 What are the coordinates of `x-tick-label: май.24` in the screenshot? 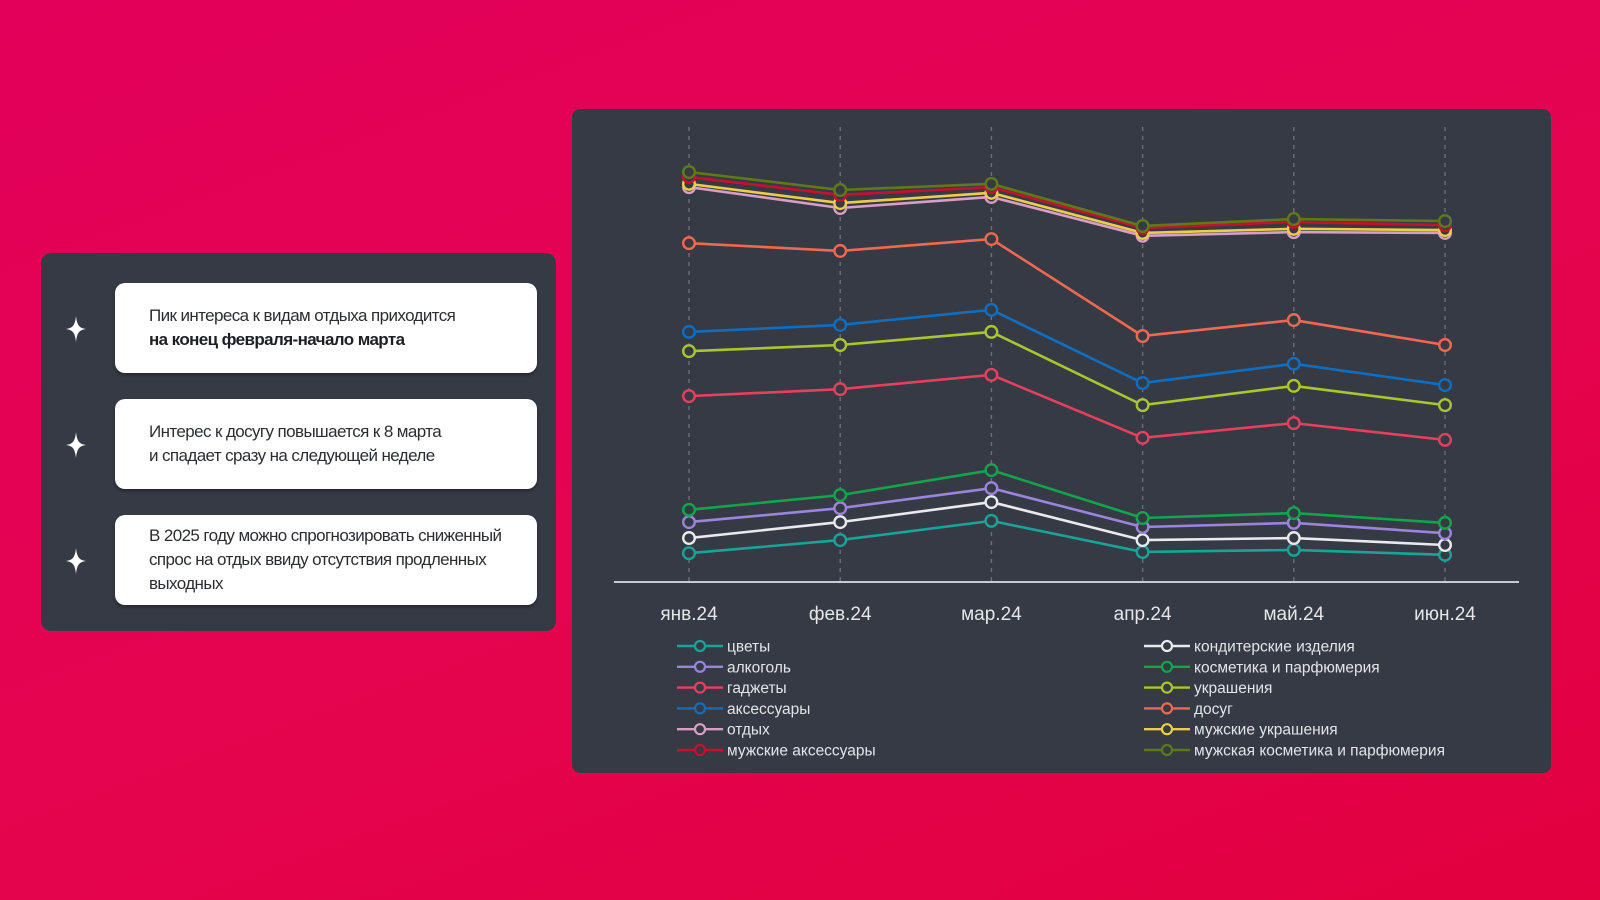 It's located at (1293, 614).